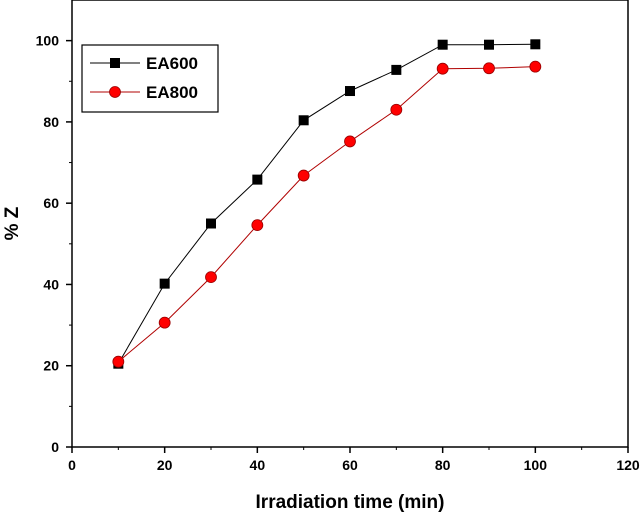 This screenshot has height=519, width=642. Describe the element at coordinates (258, 465) in the screenshot. I see `x-tick-label: 40` at that location.